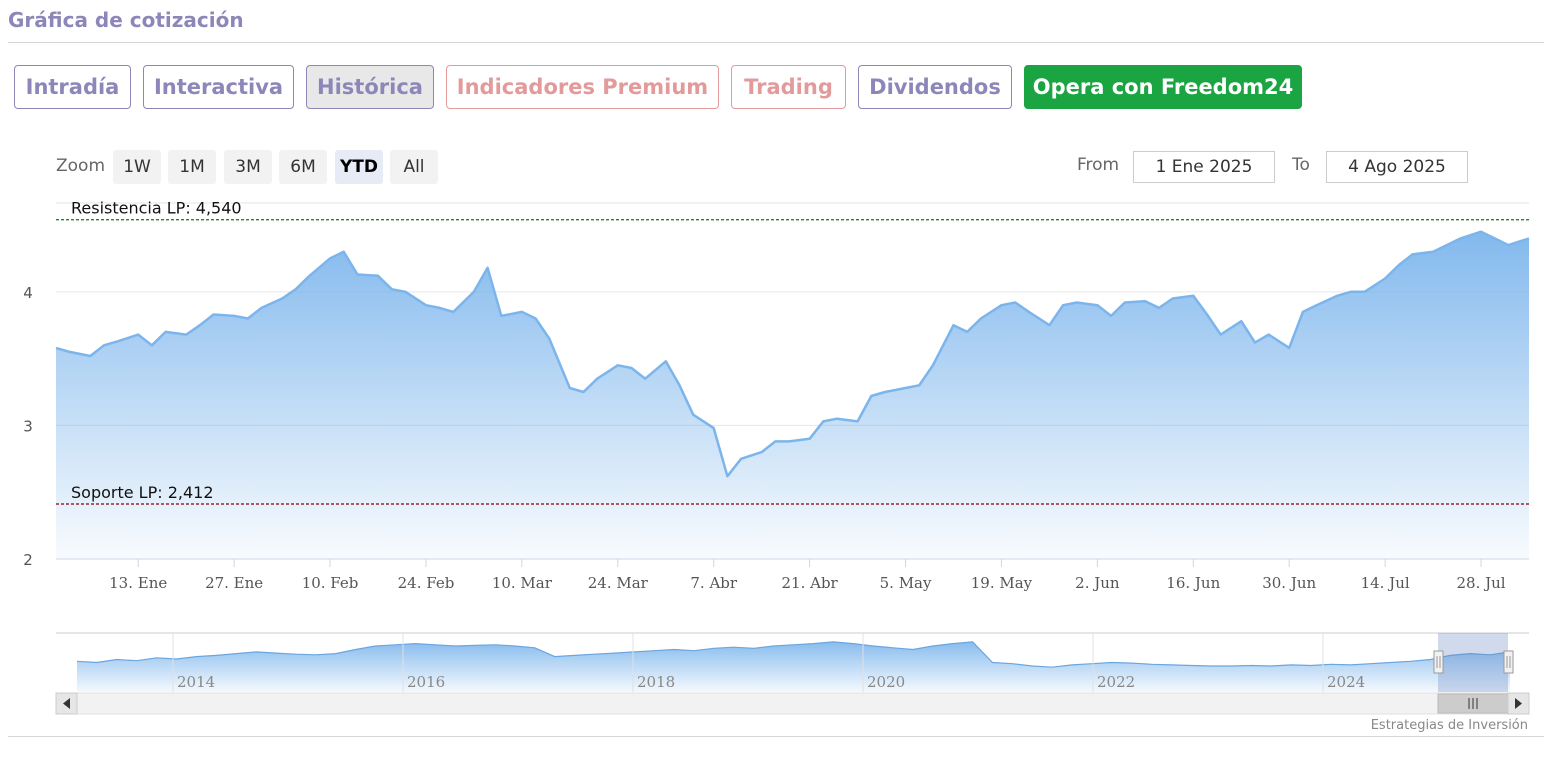  I want to click on zoom-1w-button: 1W, so click(137, 167).